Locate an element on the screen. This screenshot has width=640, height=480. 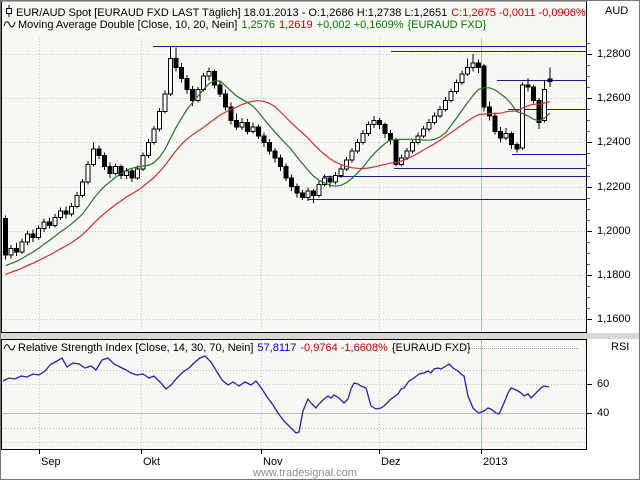
x-axis-label: Sep is located at coordinates (51, 462).